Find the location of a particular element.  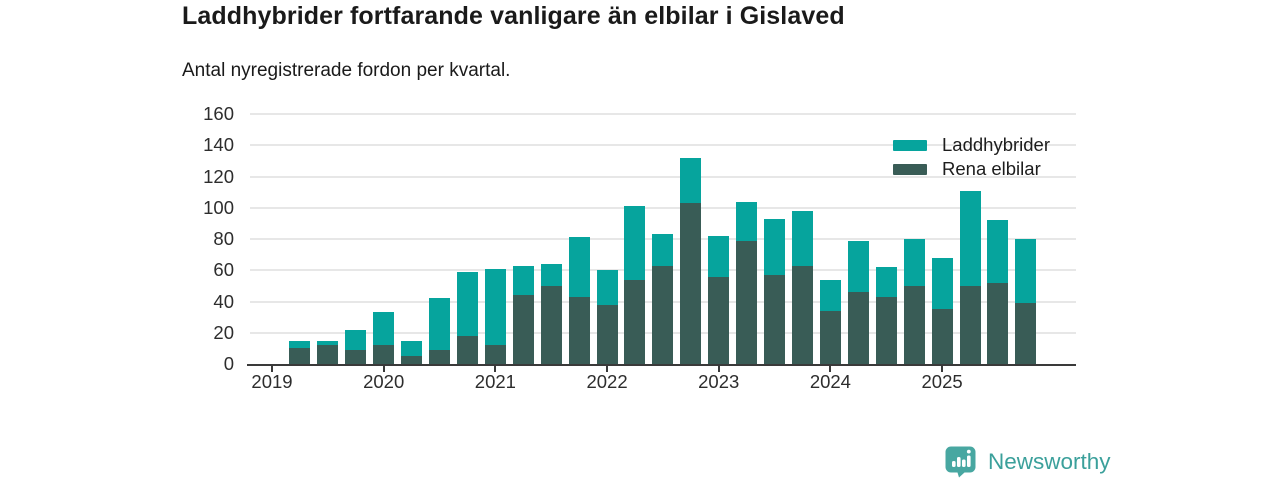

newsworthy-logo-icon is located at coordinates (960, 462).